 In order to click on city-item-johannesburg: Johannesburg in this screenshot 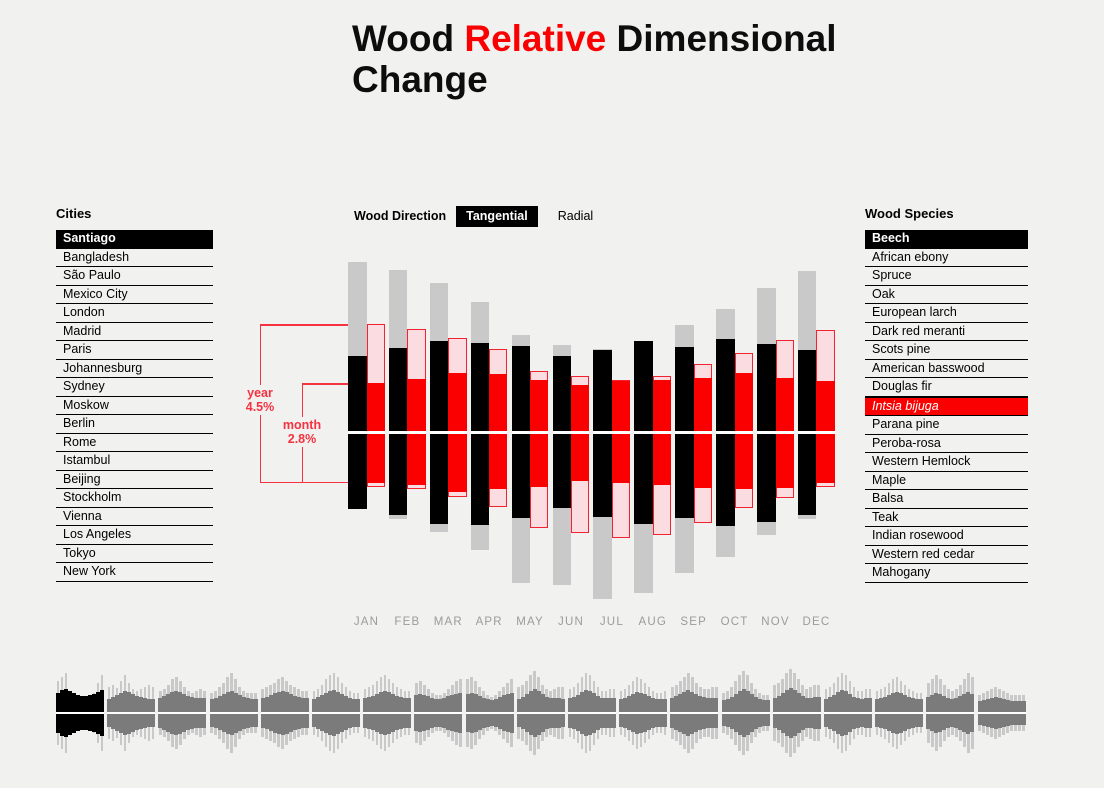, I will do `click(134, 369)`.